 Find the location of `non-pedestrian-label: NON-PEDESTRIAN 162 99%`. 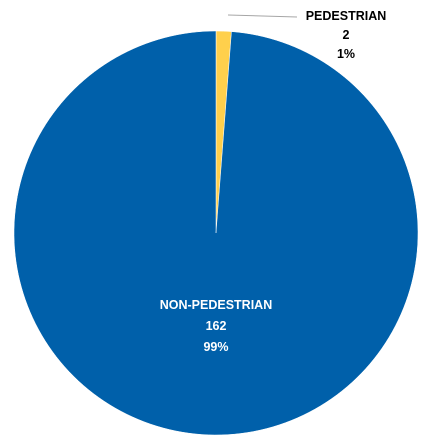

non-pedestrian-label: NON-PEDESTRIAN 162 99% is located at coordinates (216, 326).